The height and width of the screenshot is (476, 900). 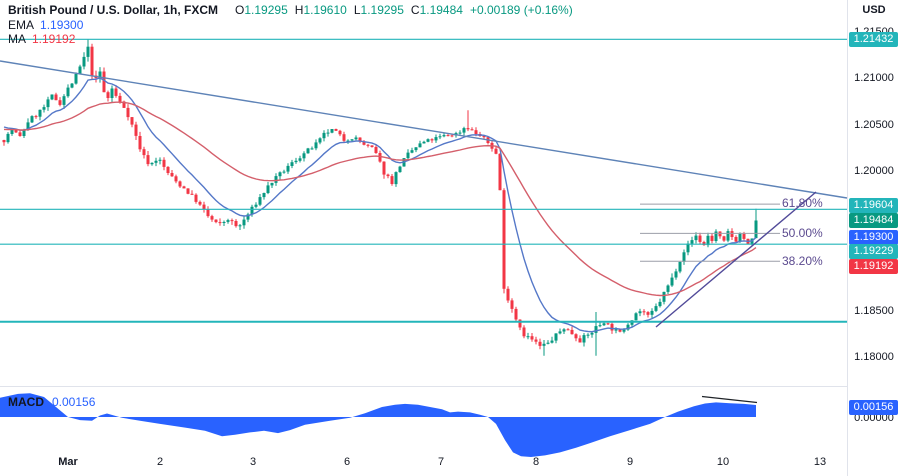 I want to click on time-tick-2: 2, so click(x=160, y=462).